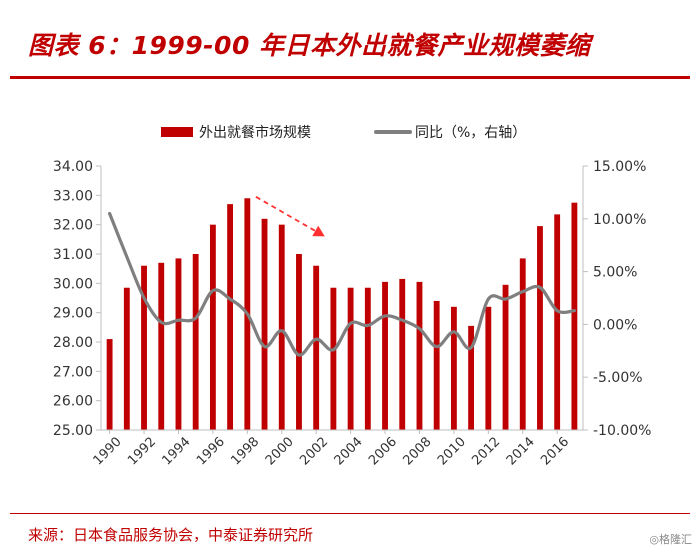 The width and height of the screenshot is (700, 552). I want to click on bar-2006, so click(385, 355).